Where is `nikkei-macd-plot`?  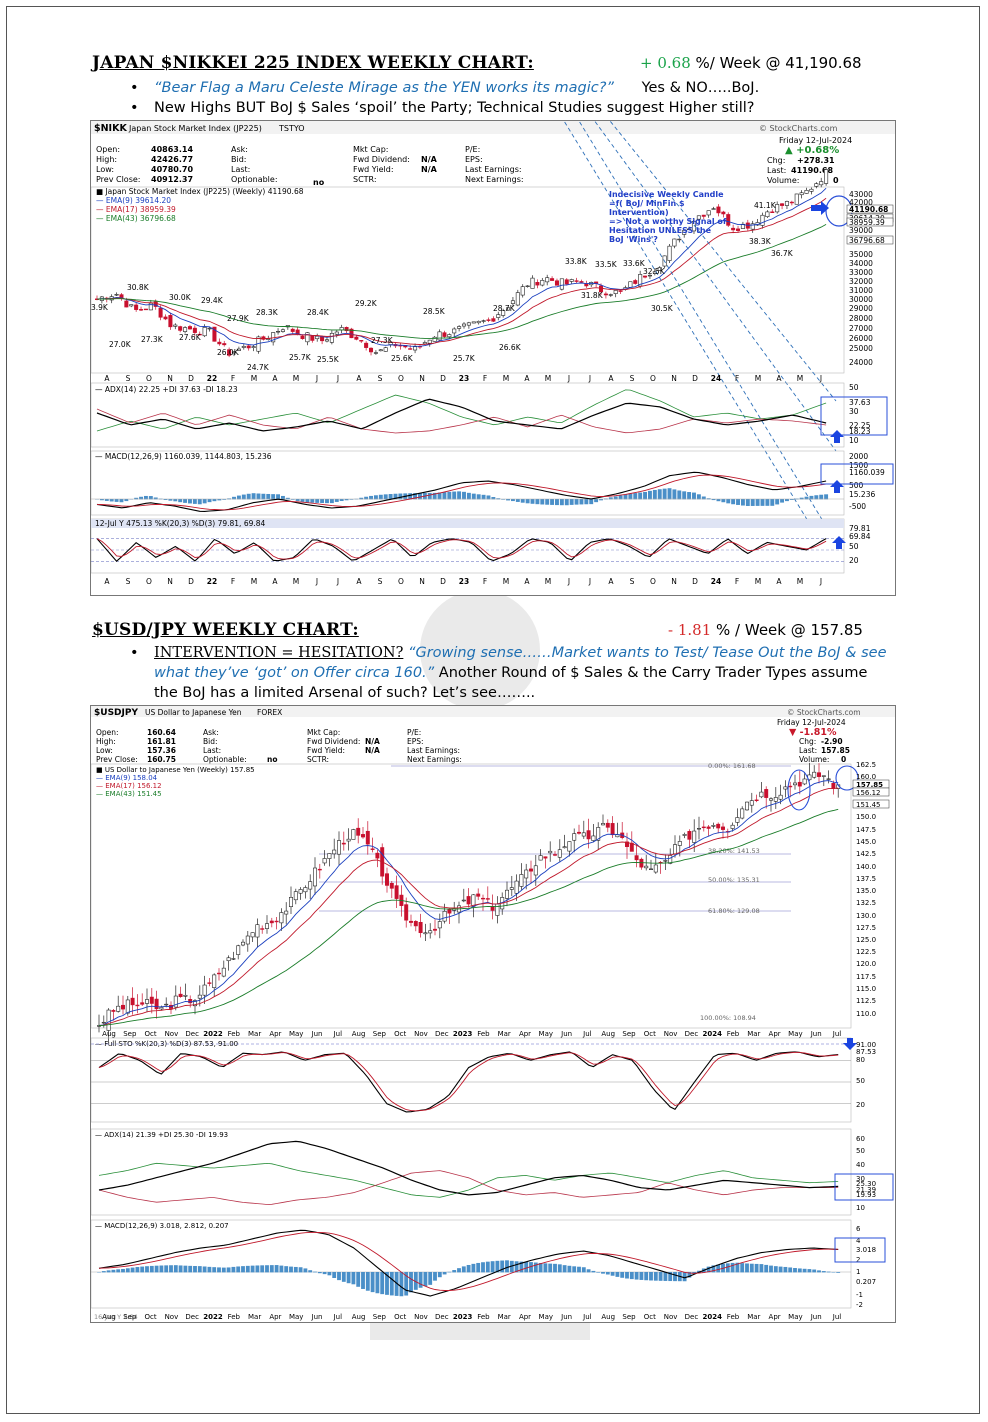
nikkei-macd-plot is located at coordinates (467, 491).